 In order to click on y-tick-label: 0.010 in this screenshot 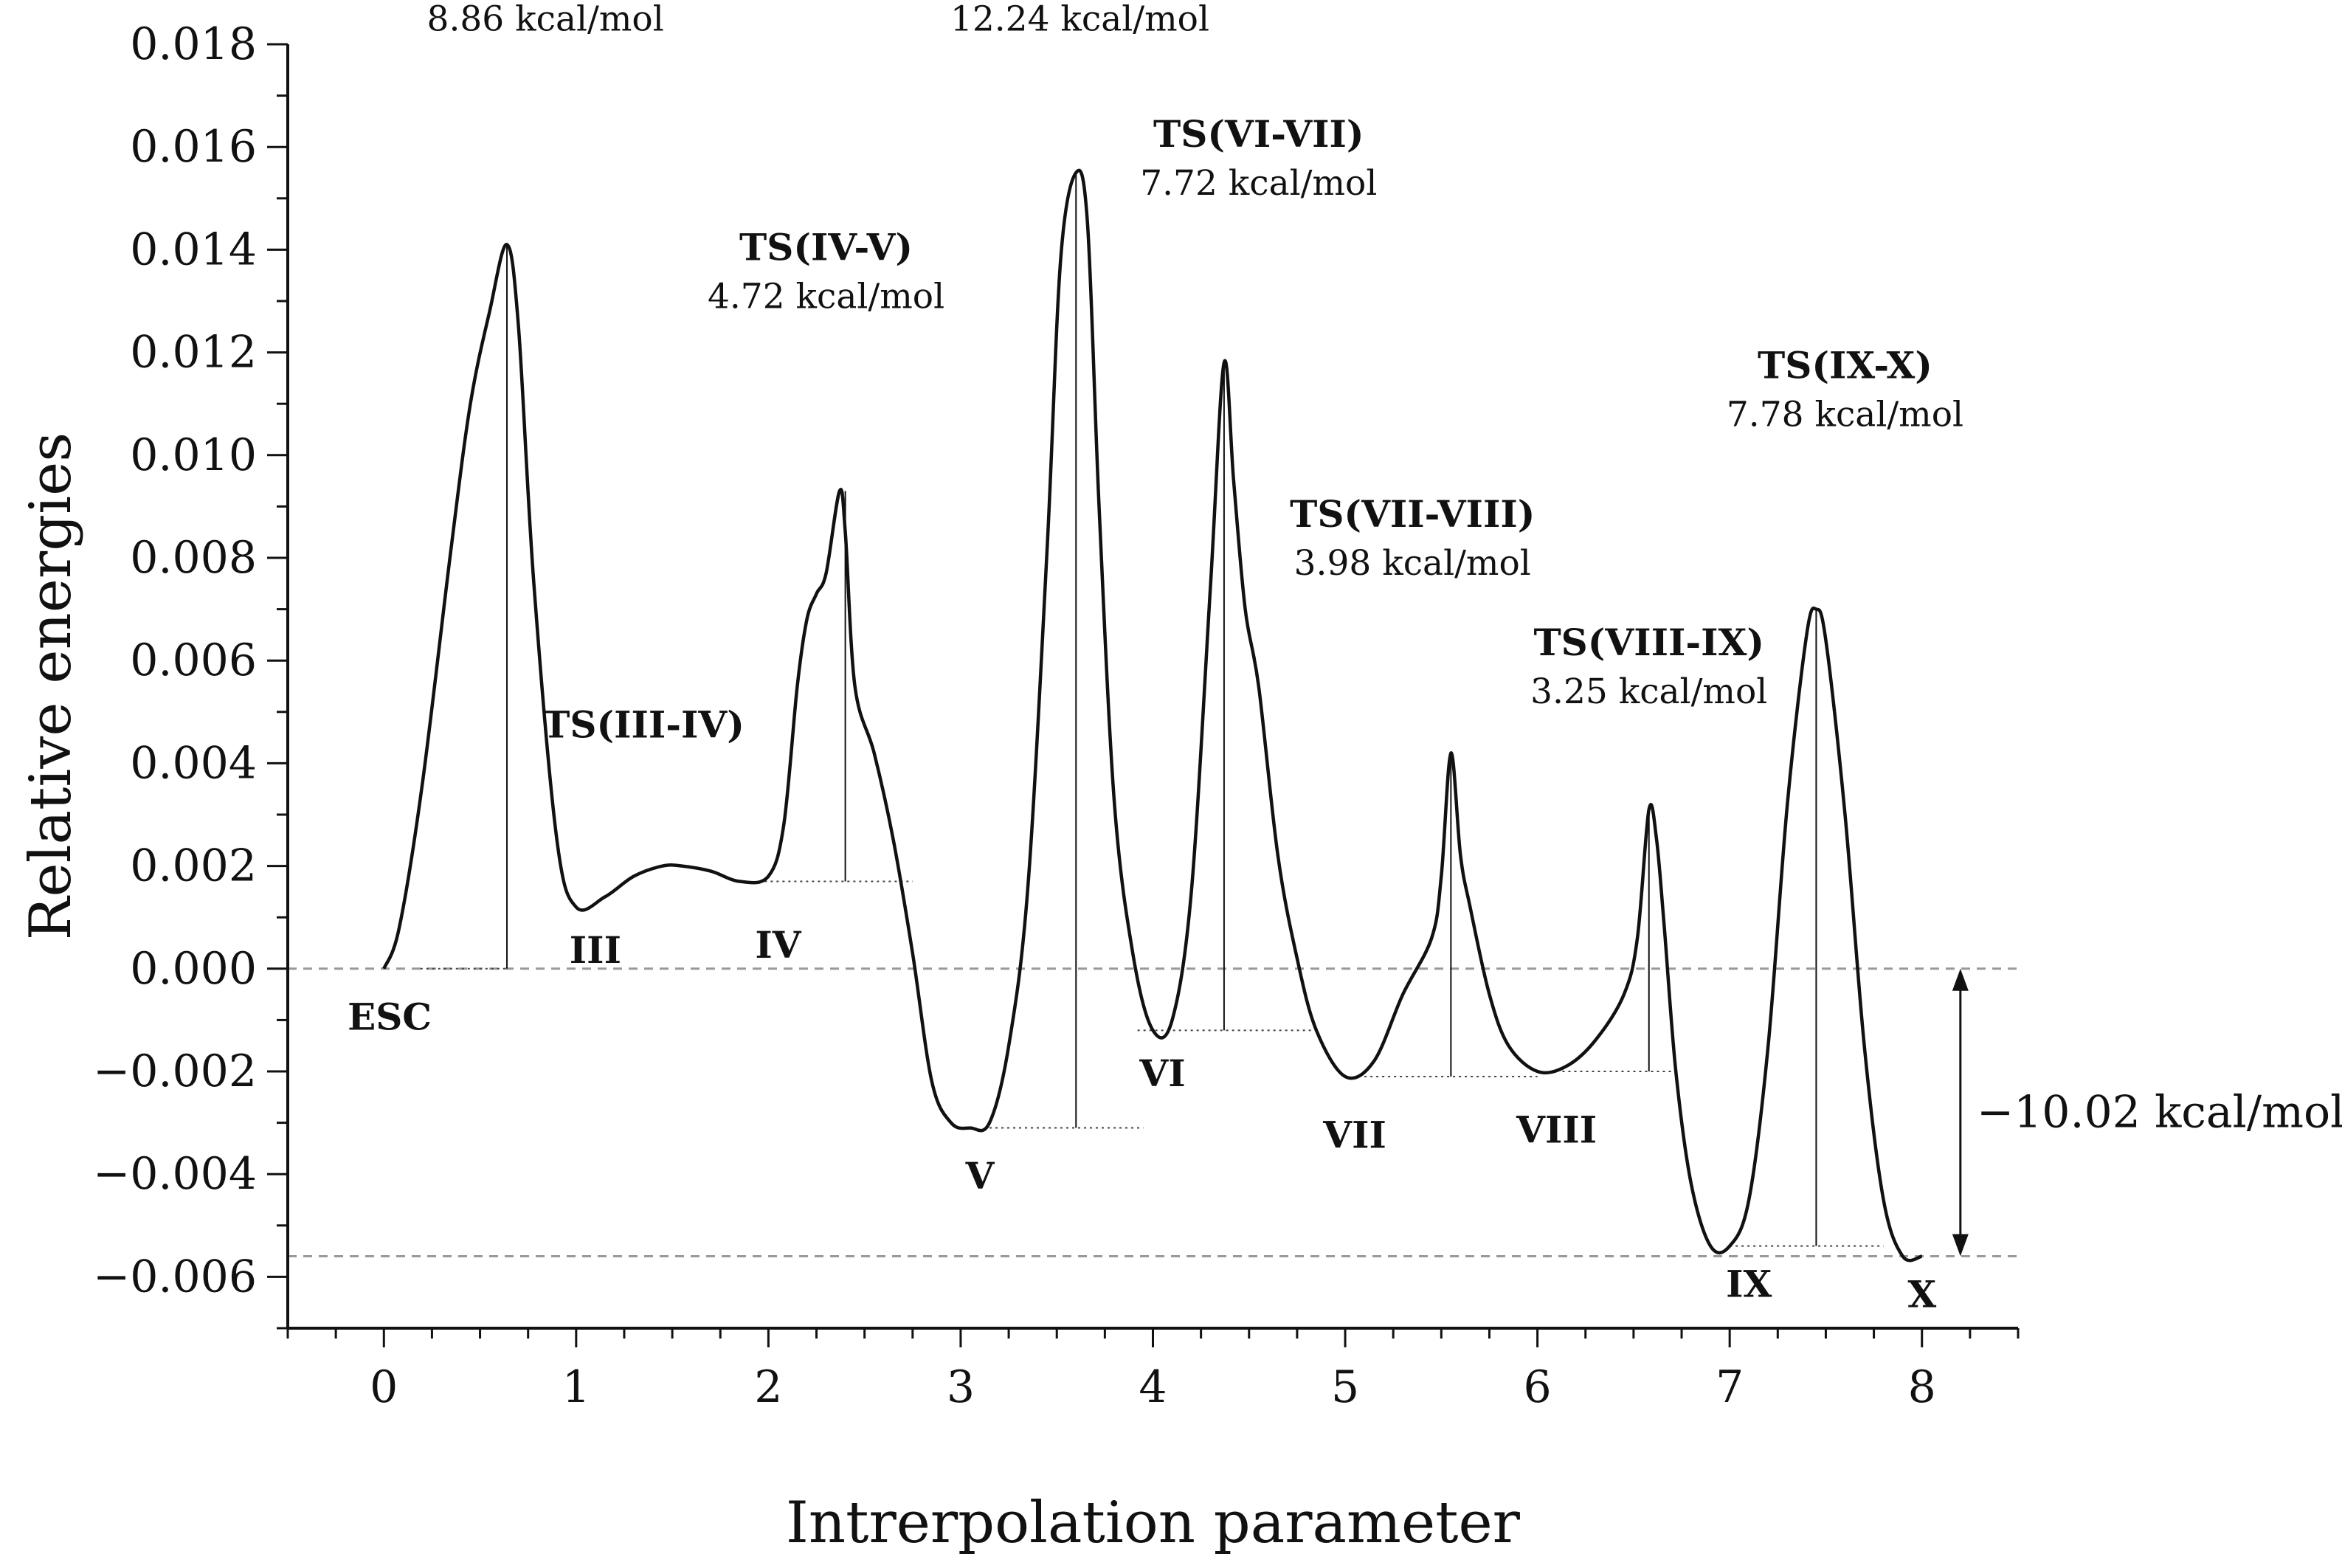, I will do `click(193, 455)`.